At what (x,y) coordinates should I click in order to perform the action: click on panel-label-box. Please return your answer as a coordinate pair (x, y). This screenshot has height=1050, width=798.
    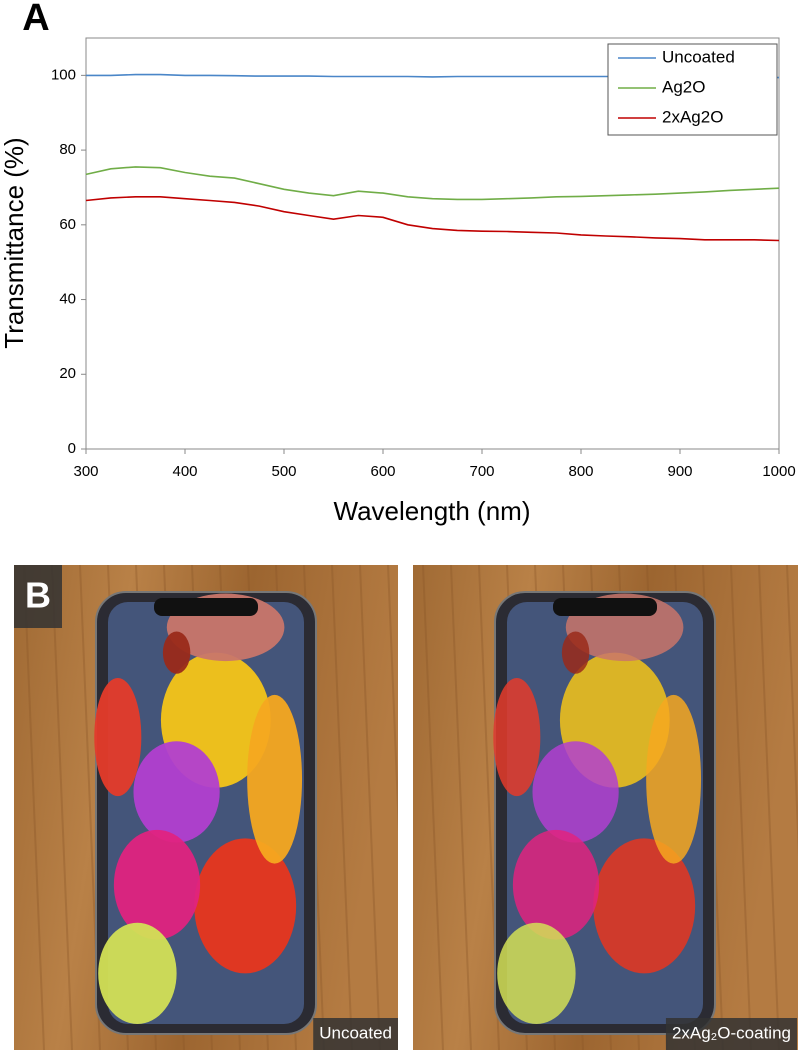
    Looking at the image, I should click on (38, 596).